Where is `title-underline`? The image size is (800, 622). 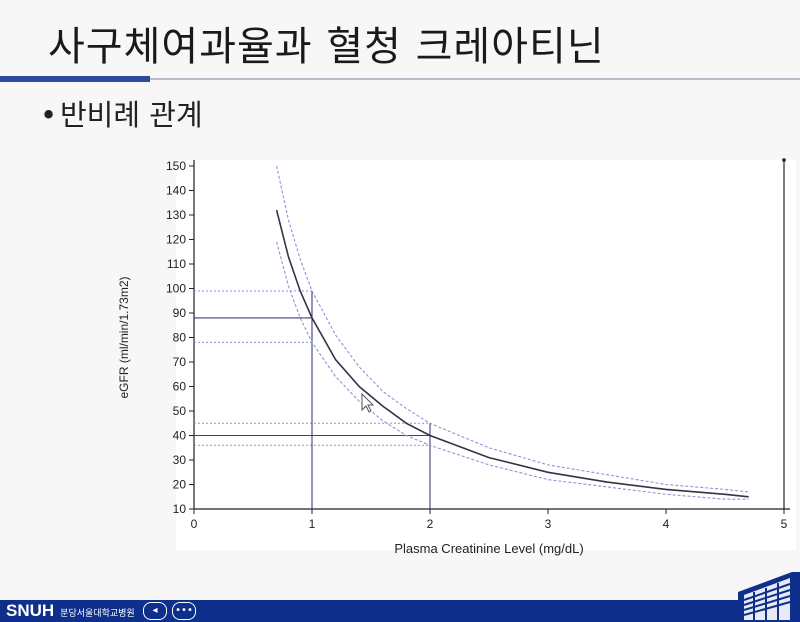
title-underline is located at coordinates (400, 79).